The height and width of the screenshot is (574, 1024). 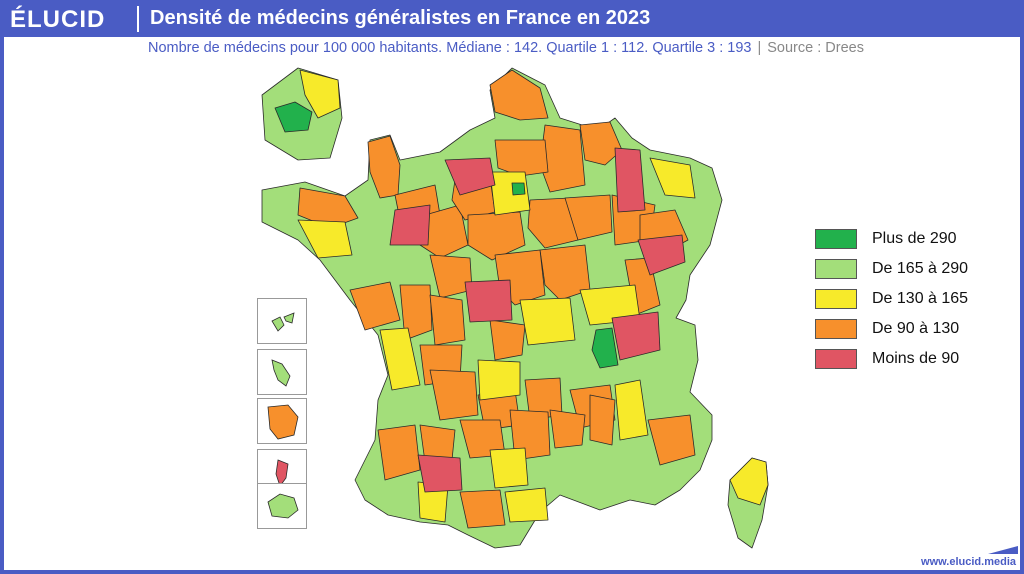 I want to click on dept-vienne, so click(x=447, y=320).